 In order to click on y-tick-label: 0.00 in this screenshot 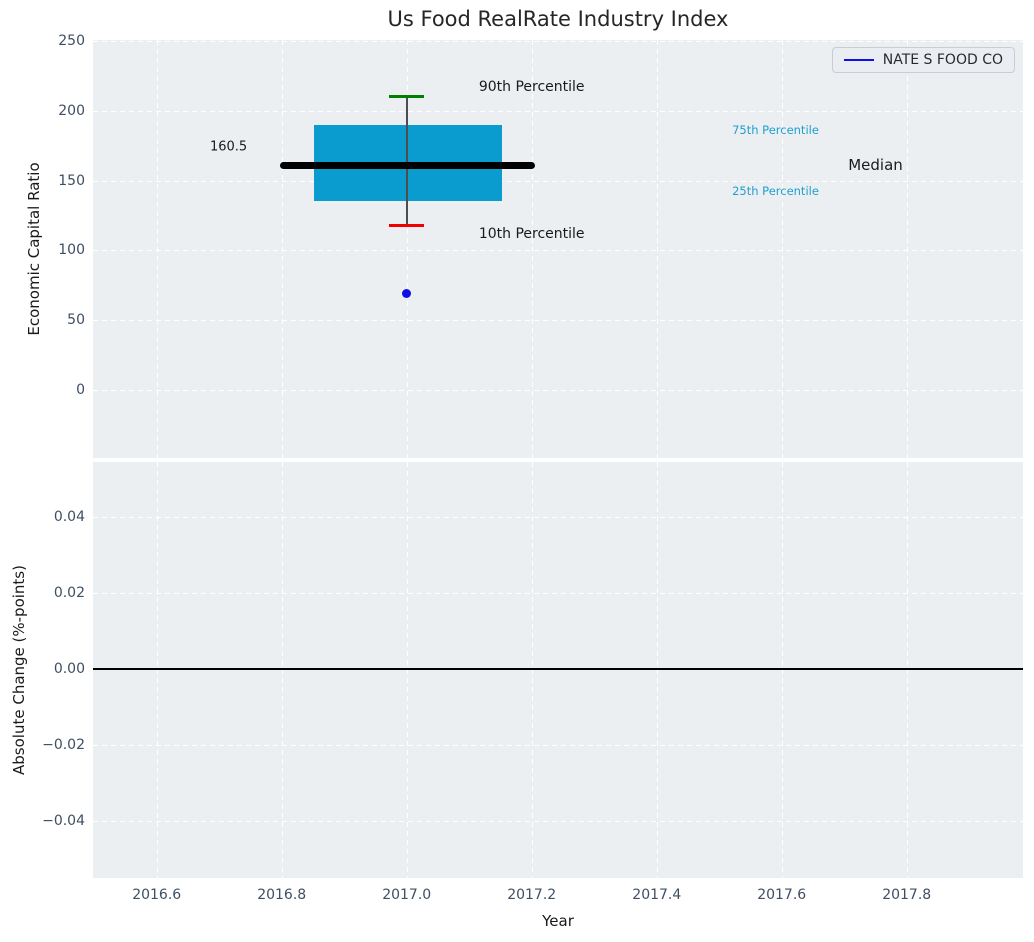, I will do `click(69, 669)`.